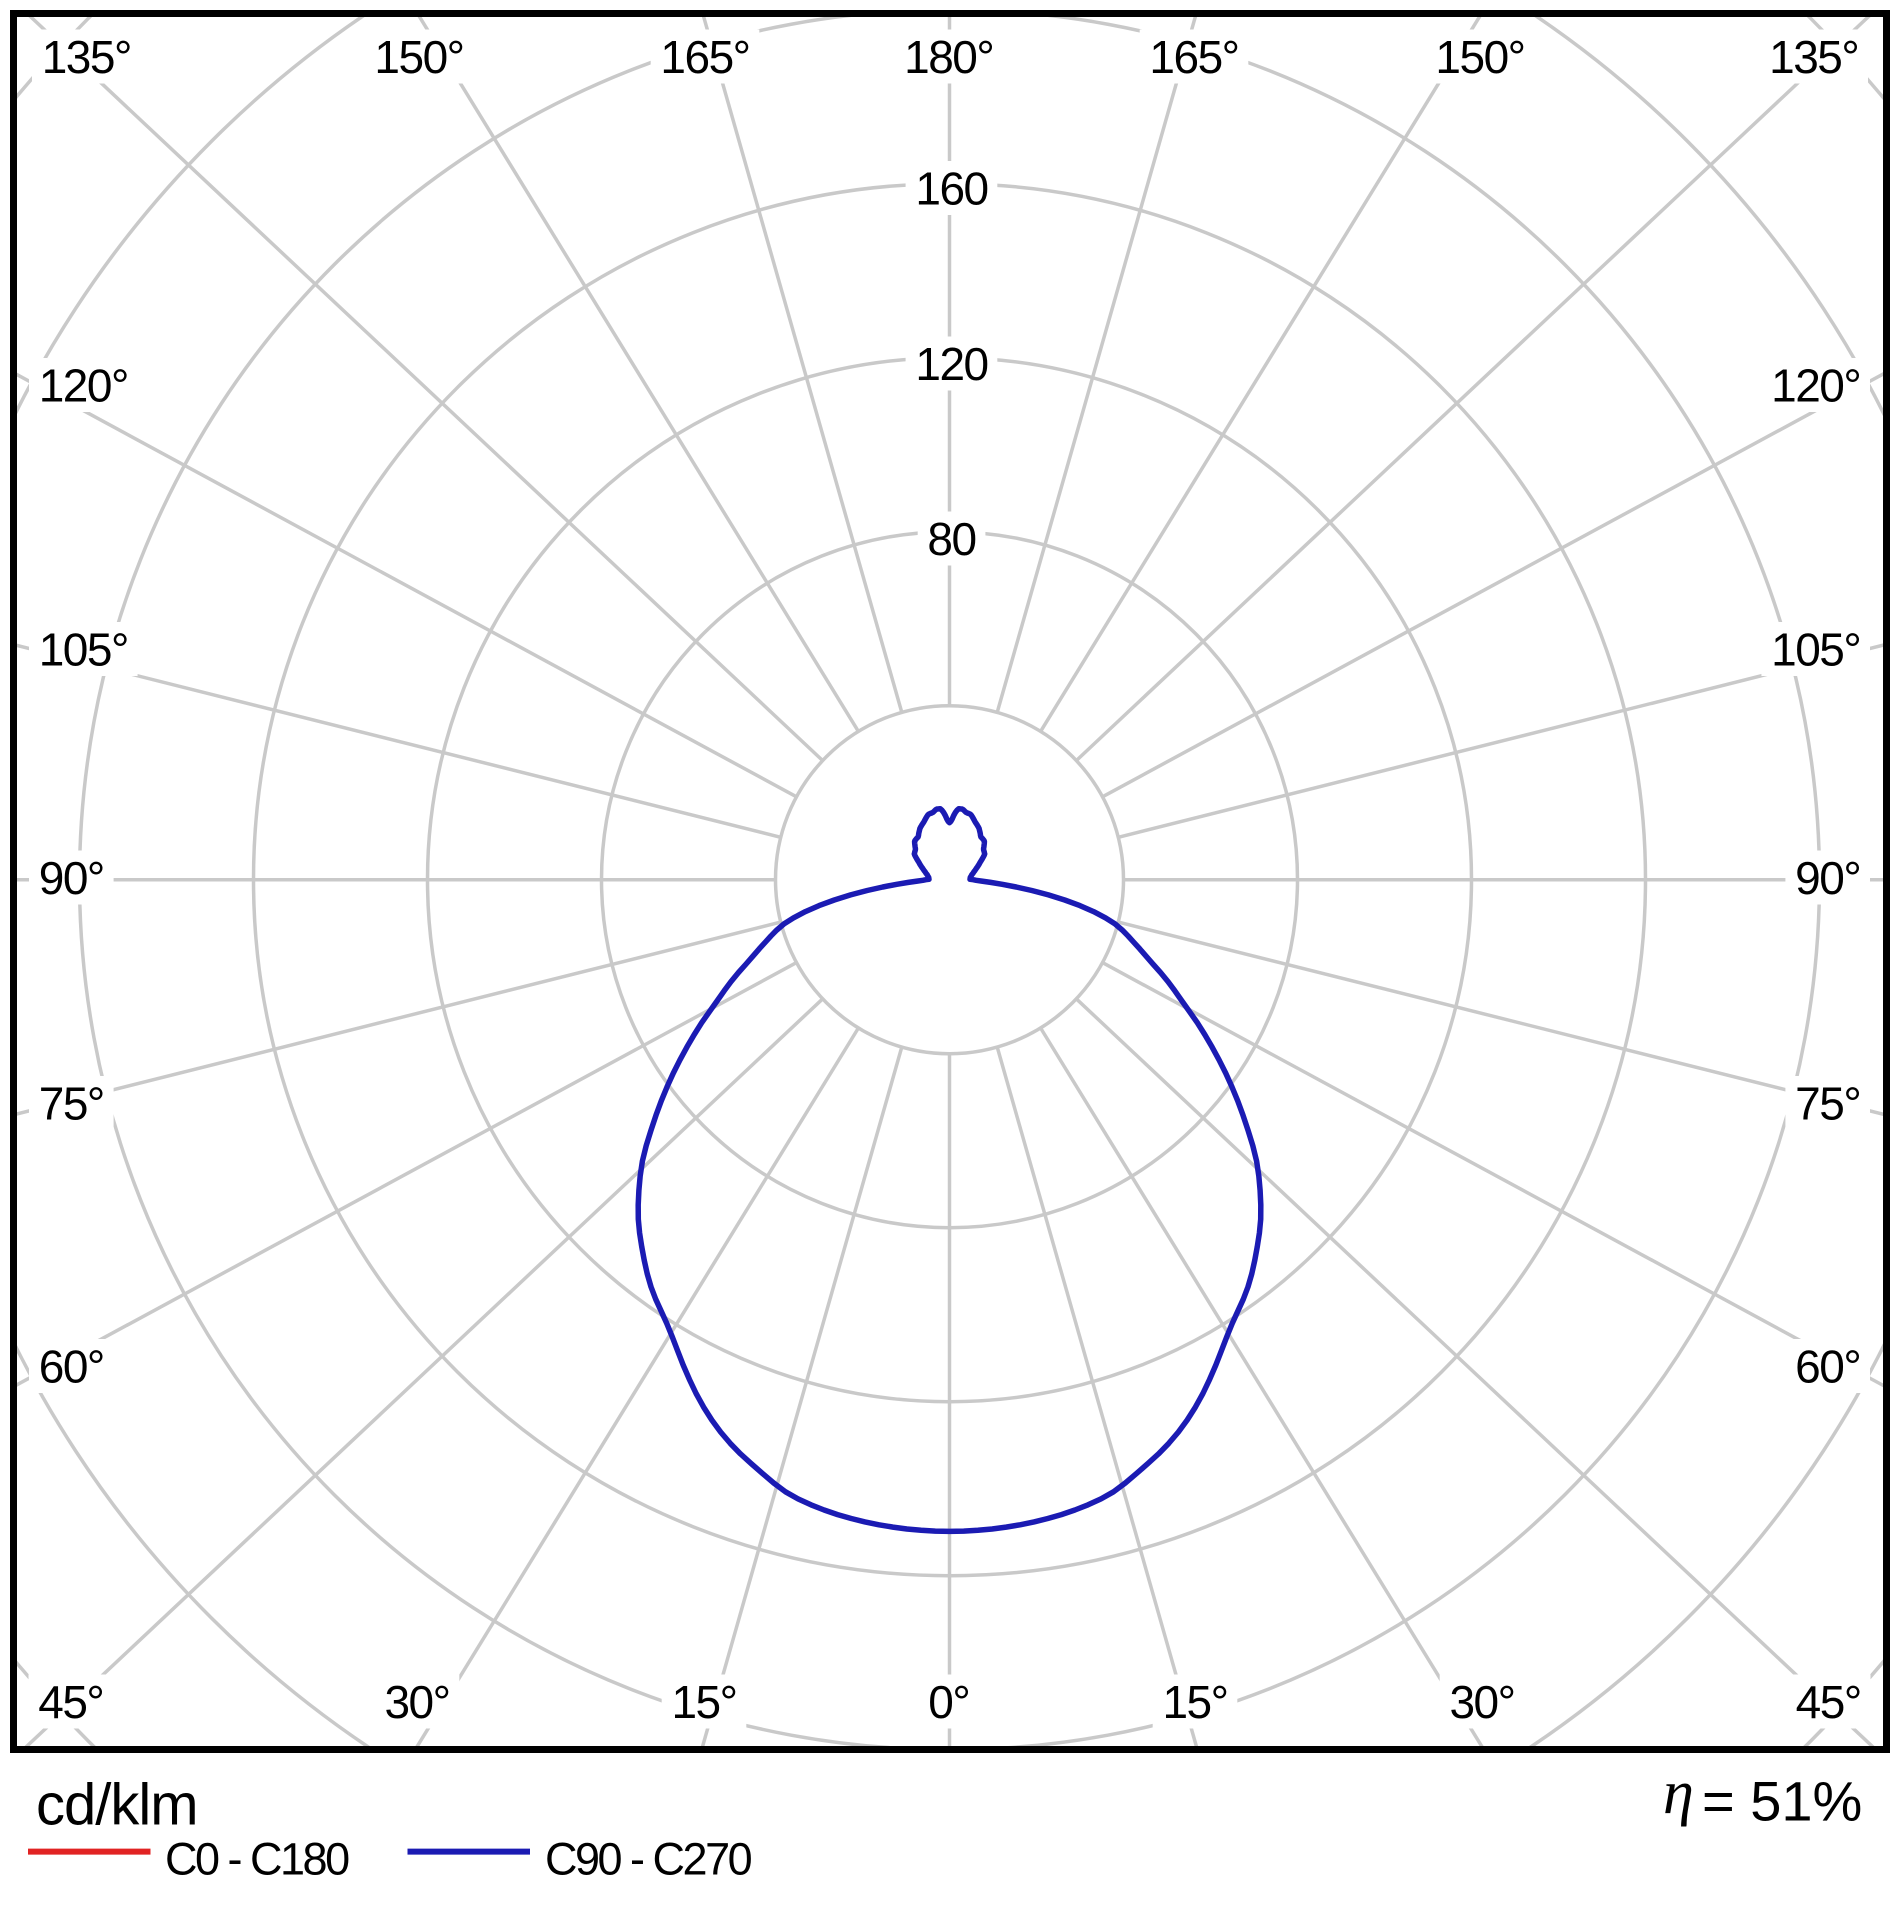 This screenshot has width=1900, height=1905. Describe the element at coordinates (1782, 1801) in the screenshot. I see `svg-text: = 51%` at that location.